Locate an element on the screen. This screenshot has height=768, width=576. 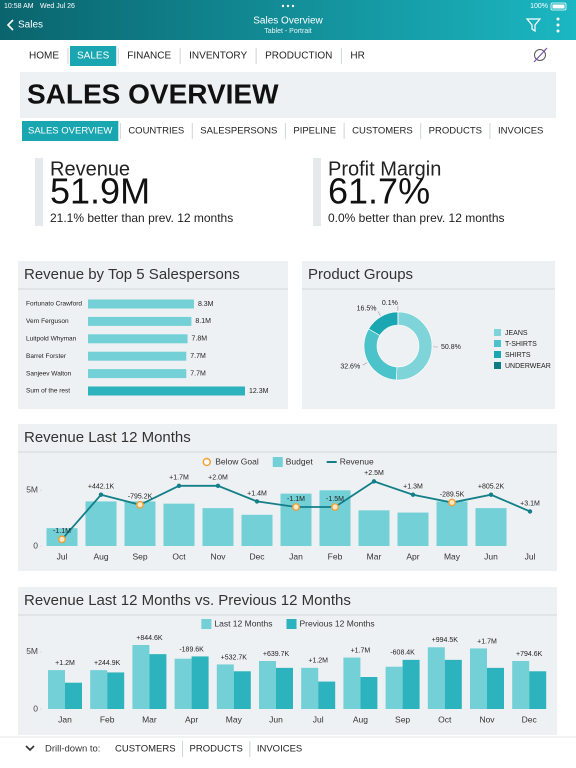
header-panel is located at coordinates (288, 95).